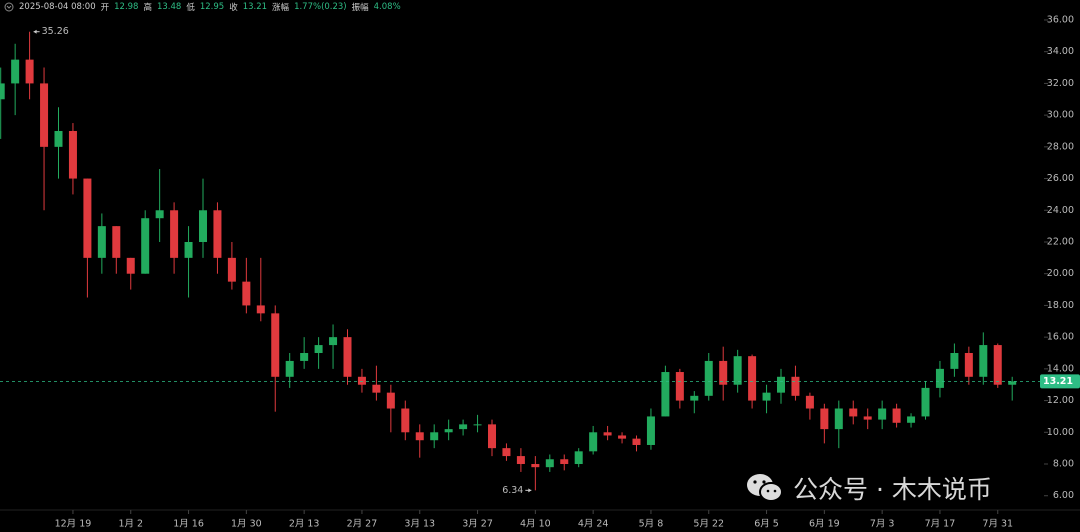  I want to click on header-label: 低, so click(190, 8).